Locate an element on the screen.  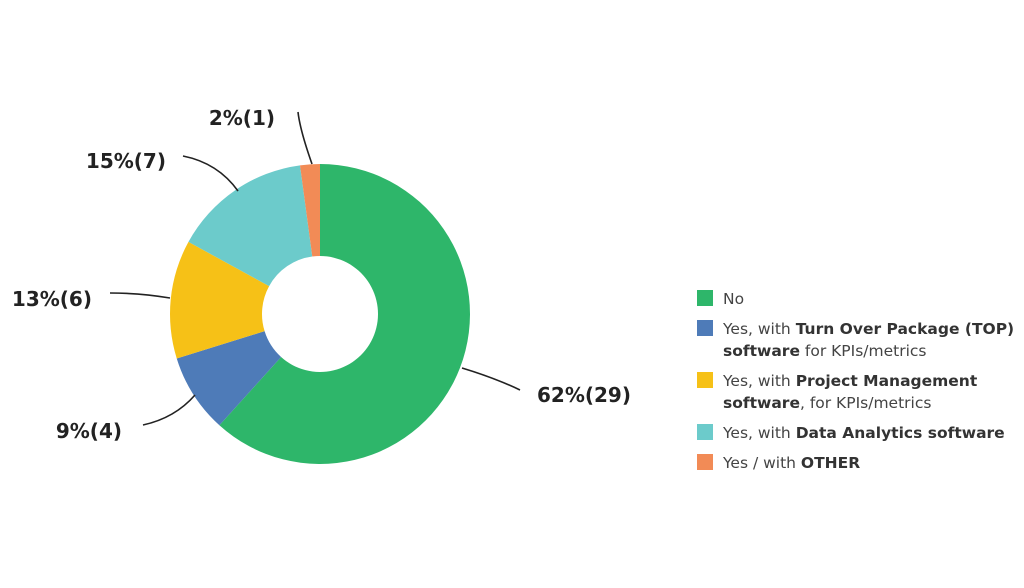
legend-label-3-part-0: Yes, with is located at coordinates (759, 433).